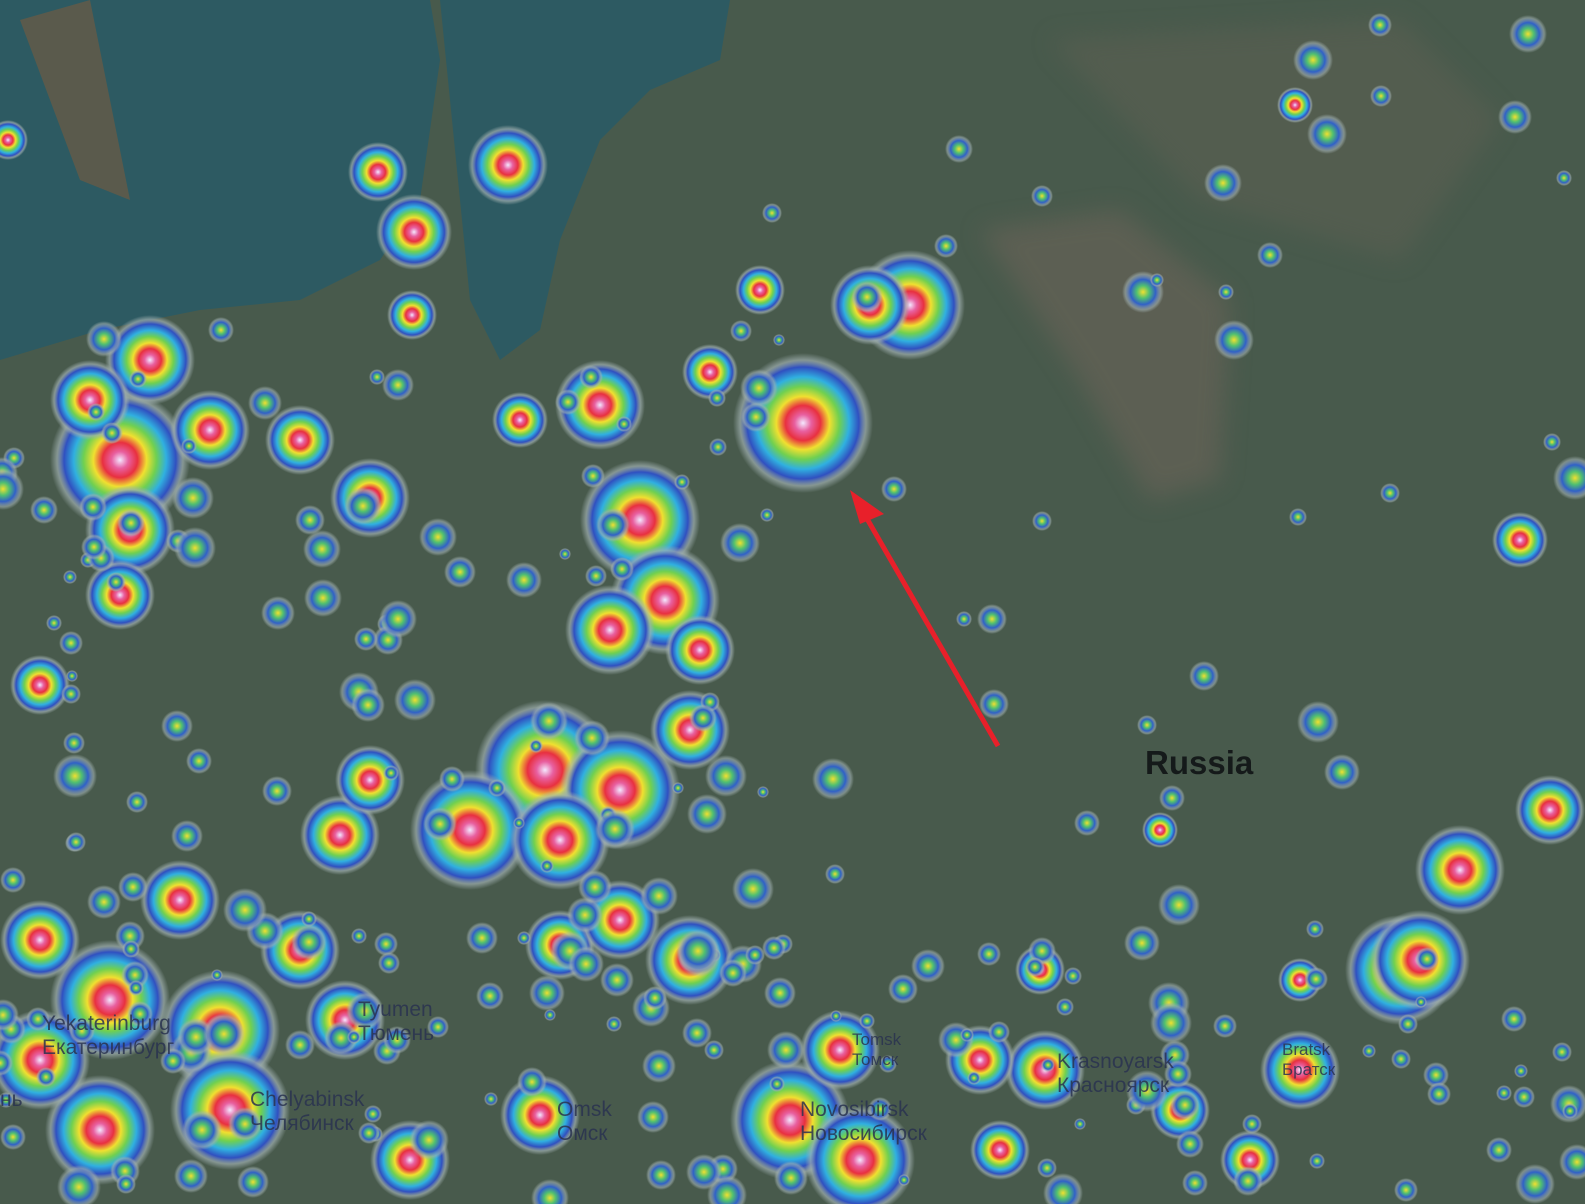 The height and width of the screenshot is (1204, 1585). What do you see at coordinates (1308, 1060) in the screenshot?
I see `city-label-bratsk: Bratsk Братск` at bounding box center [1308, 1060].